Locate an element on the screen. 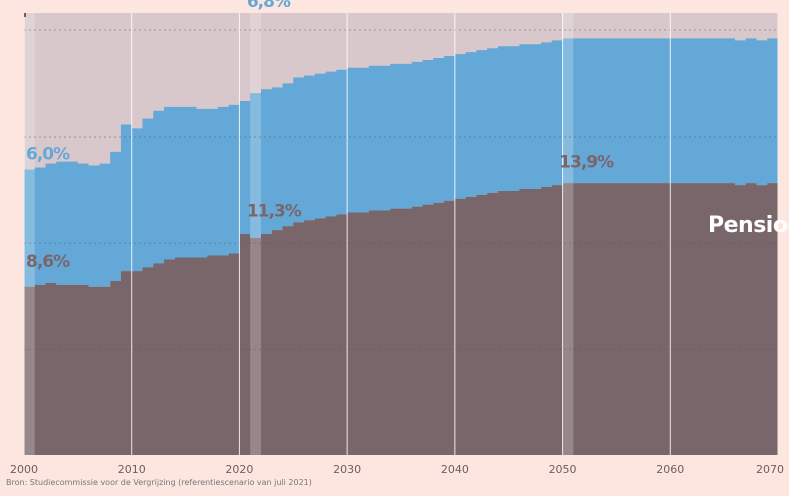 Image resolution: width=789 pixels, height=496 pixels. series-label-pensioenen: Pensioenen is located at coordinates (748, 225).